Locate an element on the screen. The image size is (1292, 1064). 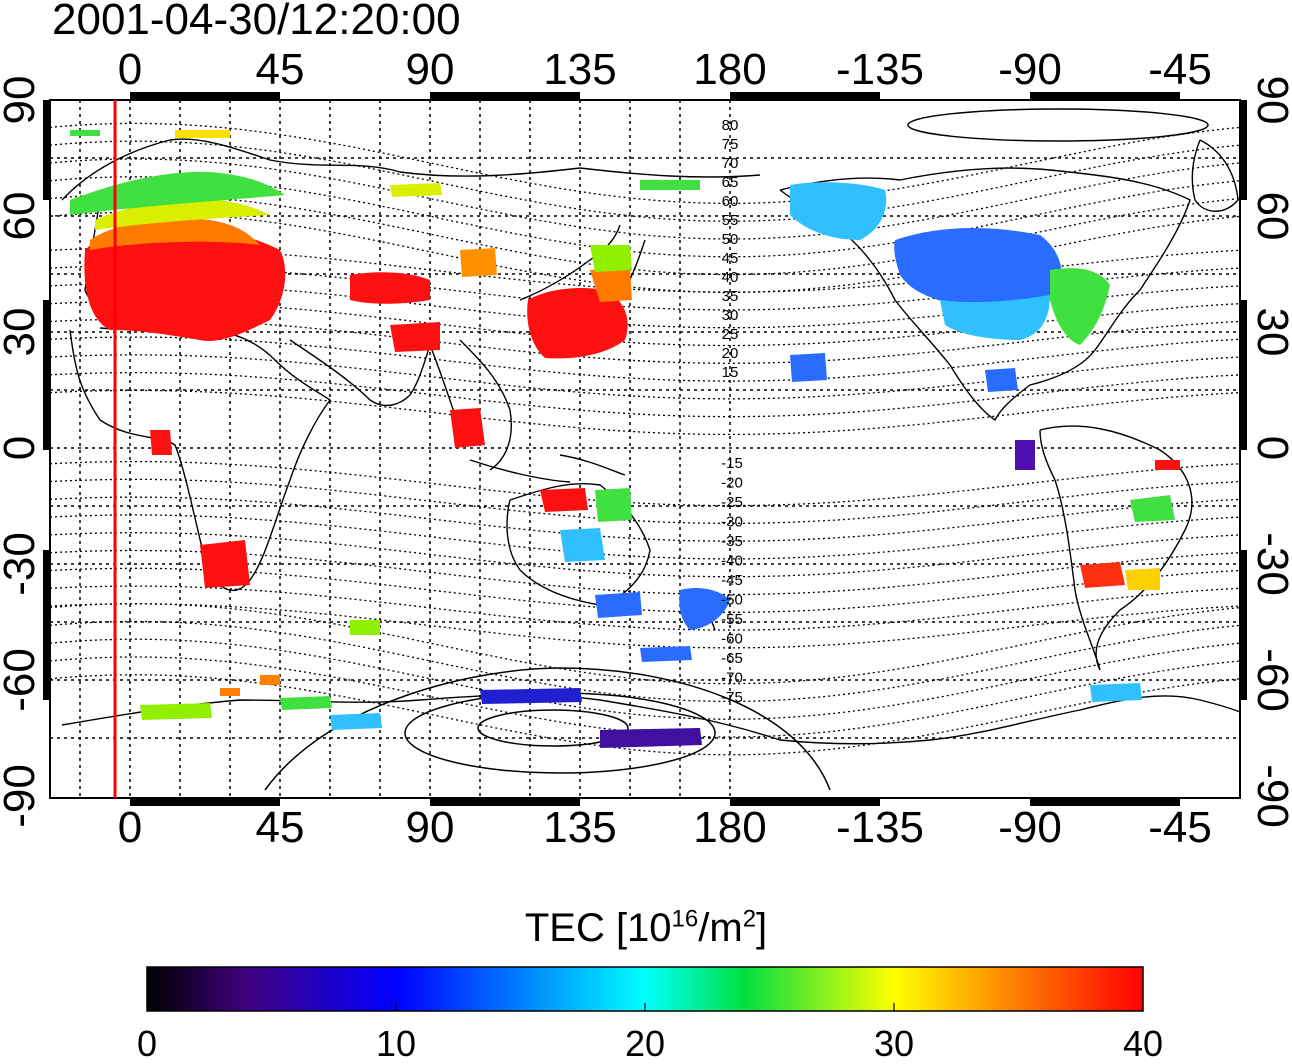
map-title: 2001-04-30/12:20:00 is located at coordinates (256, 22).